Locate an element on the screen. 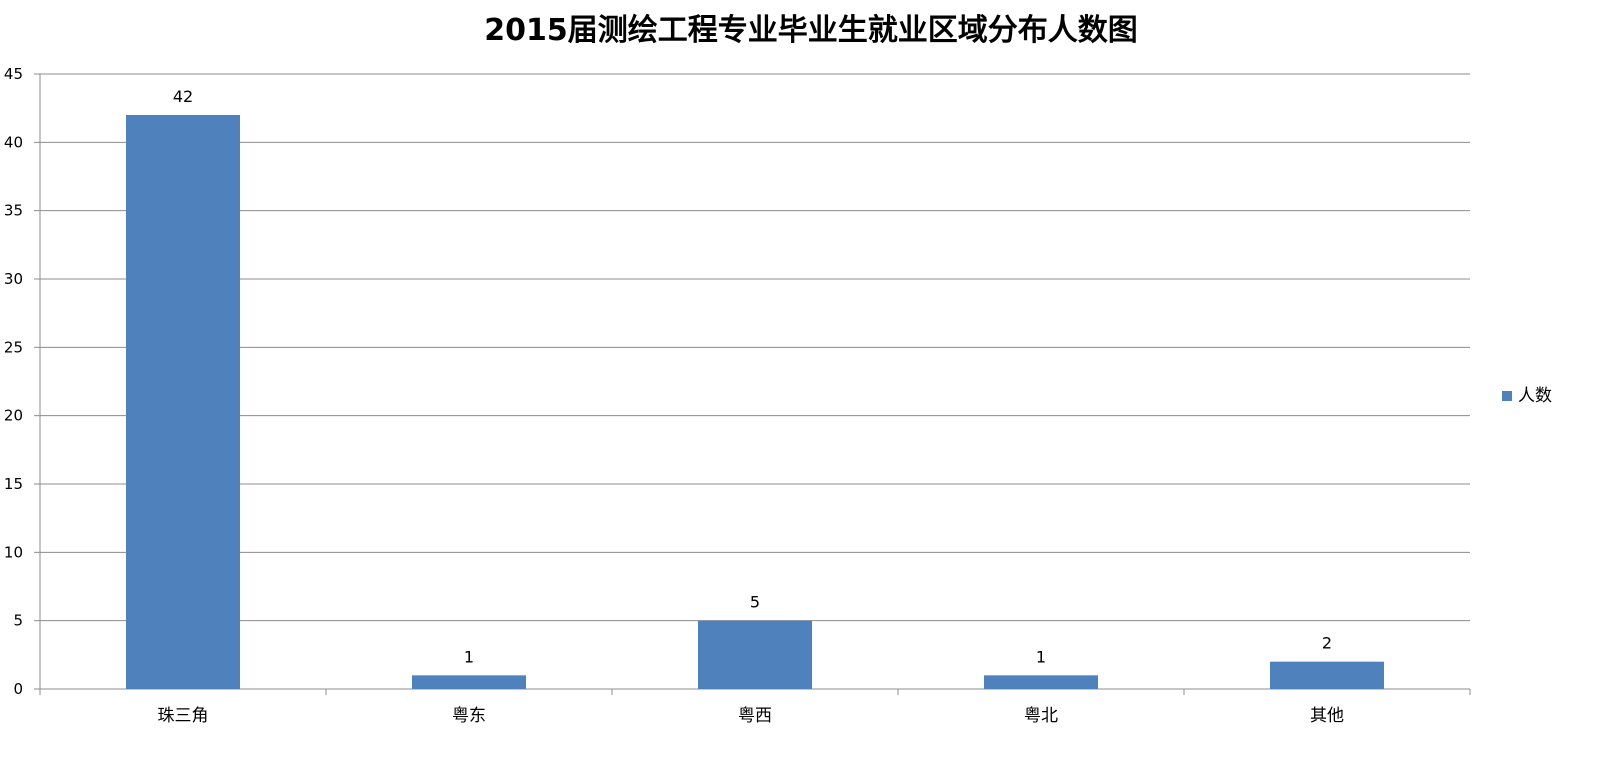 This screenshot has height=758, width=1623. x-category-label: 其他 is located at coordinates (1327, 716).